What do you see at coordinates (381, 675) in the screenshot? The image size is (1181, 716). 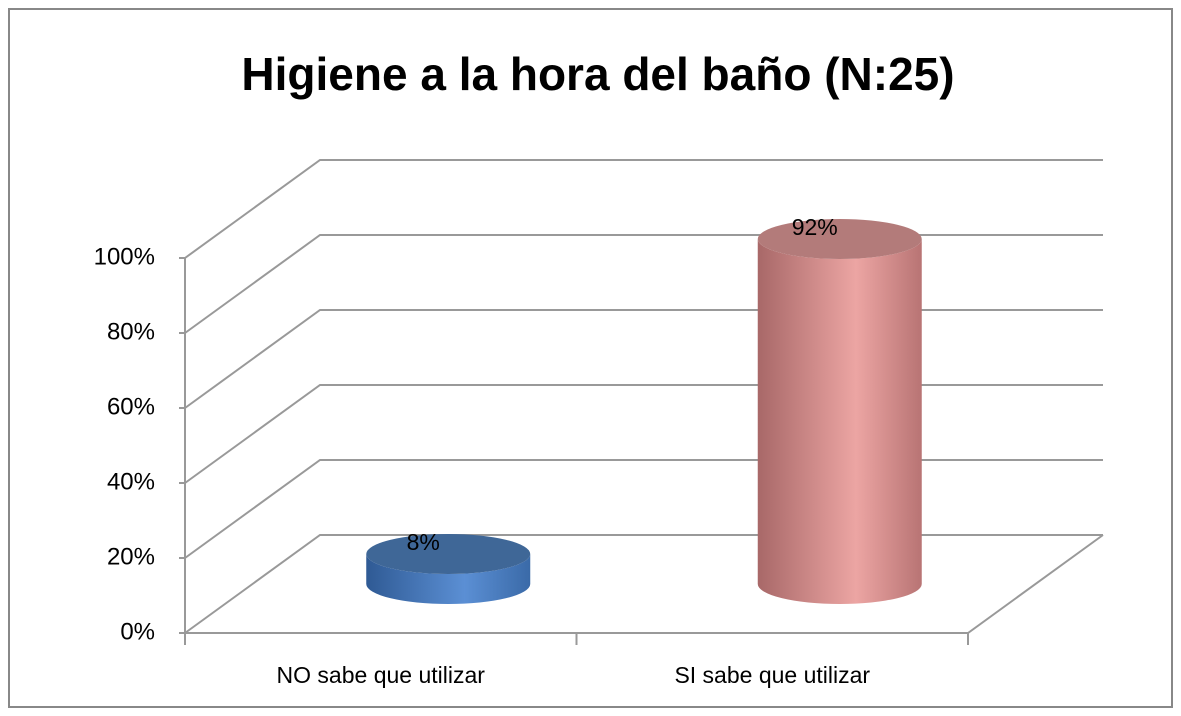 I see `x-tick-label: NO sabe que utilizar` at bounding box center [381, 675].